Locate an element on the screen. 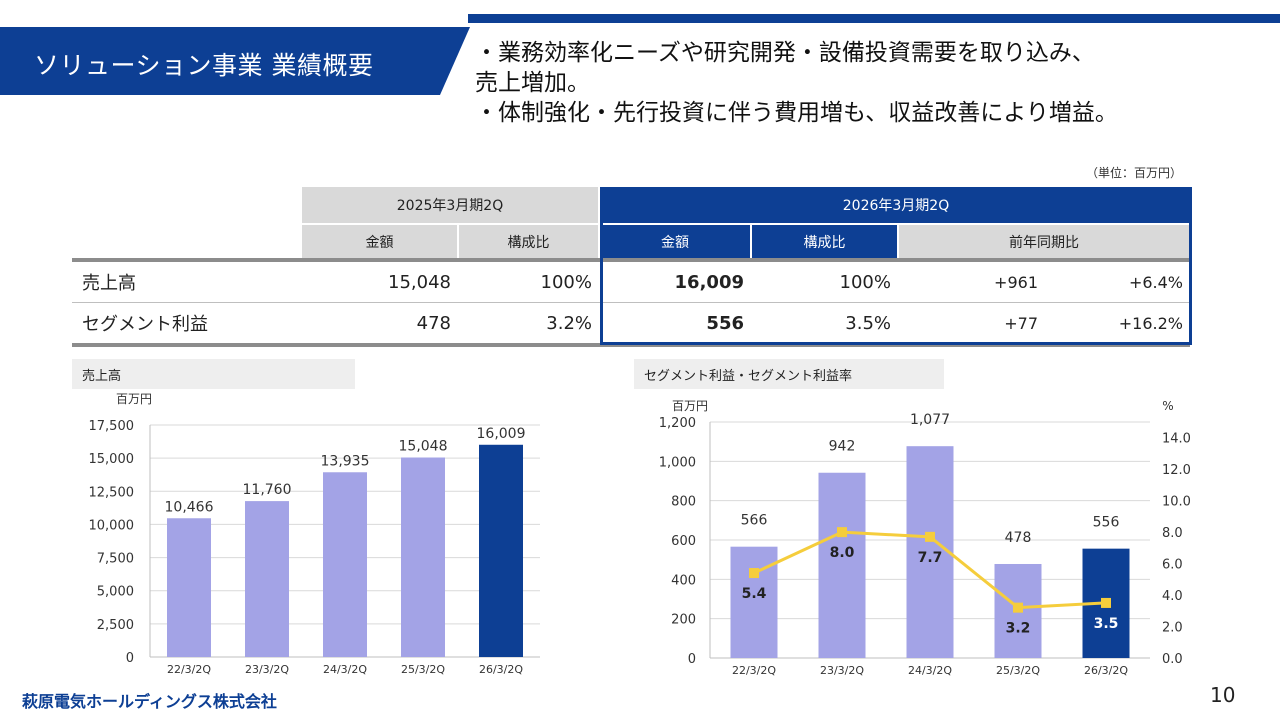 This screenshot has height=720, width=1280. headline-line-2: 売上増加。 is located at coordinates (532, 83).